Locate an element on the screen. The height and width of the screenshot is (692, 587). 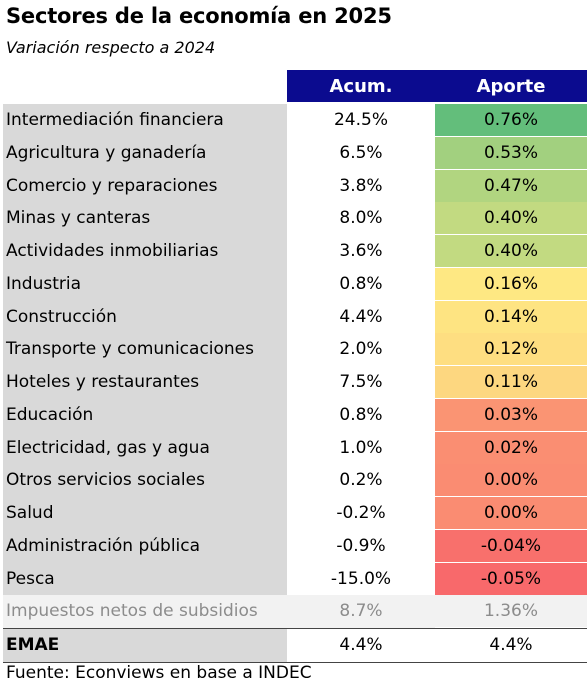
table-row: Salud -0.2% 0.00% is located at coordinates (295, 513).